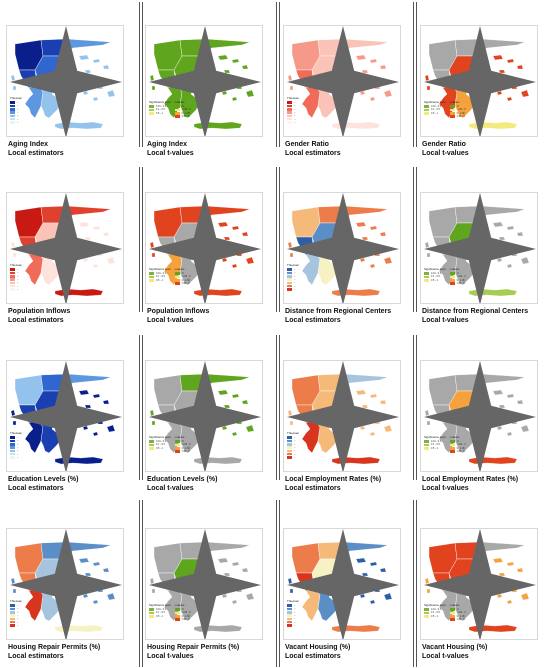 The width and height of the screenshot is (550, 668). What do you see at coordinates (160, 448) in the screenshot?
I see `tvalue-legend-row: 0.5 - 1` at bounding box center [160, 448].